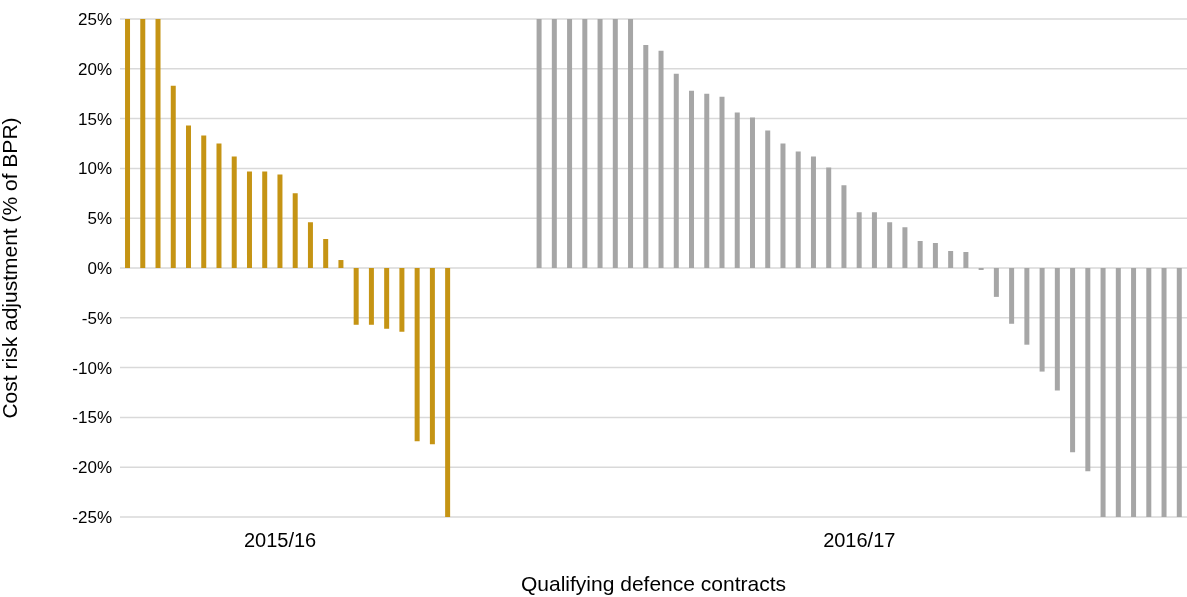 This screenshot has height=597, width=1187. What do you see at coordinates (280, 540) in the screenshot?
I see `x-tick-label: 2015/16` at bounding box center [280, 540].